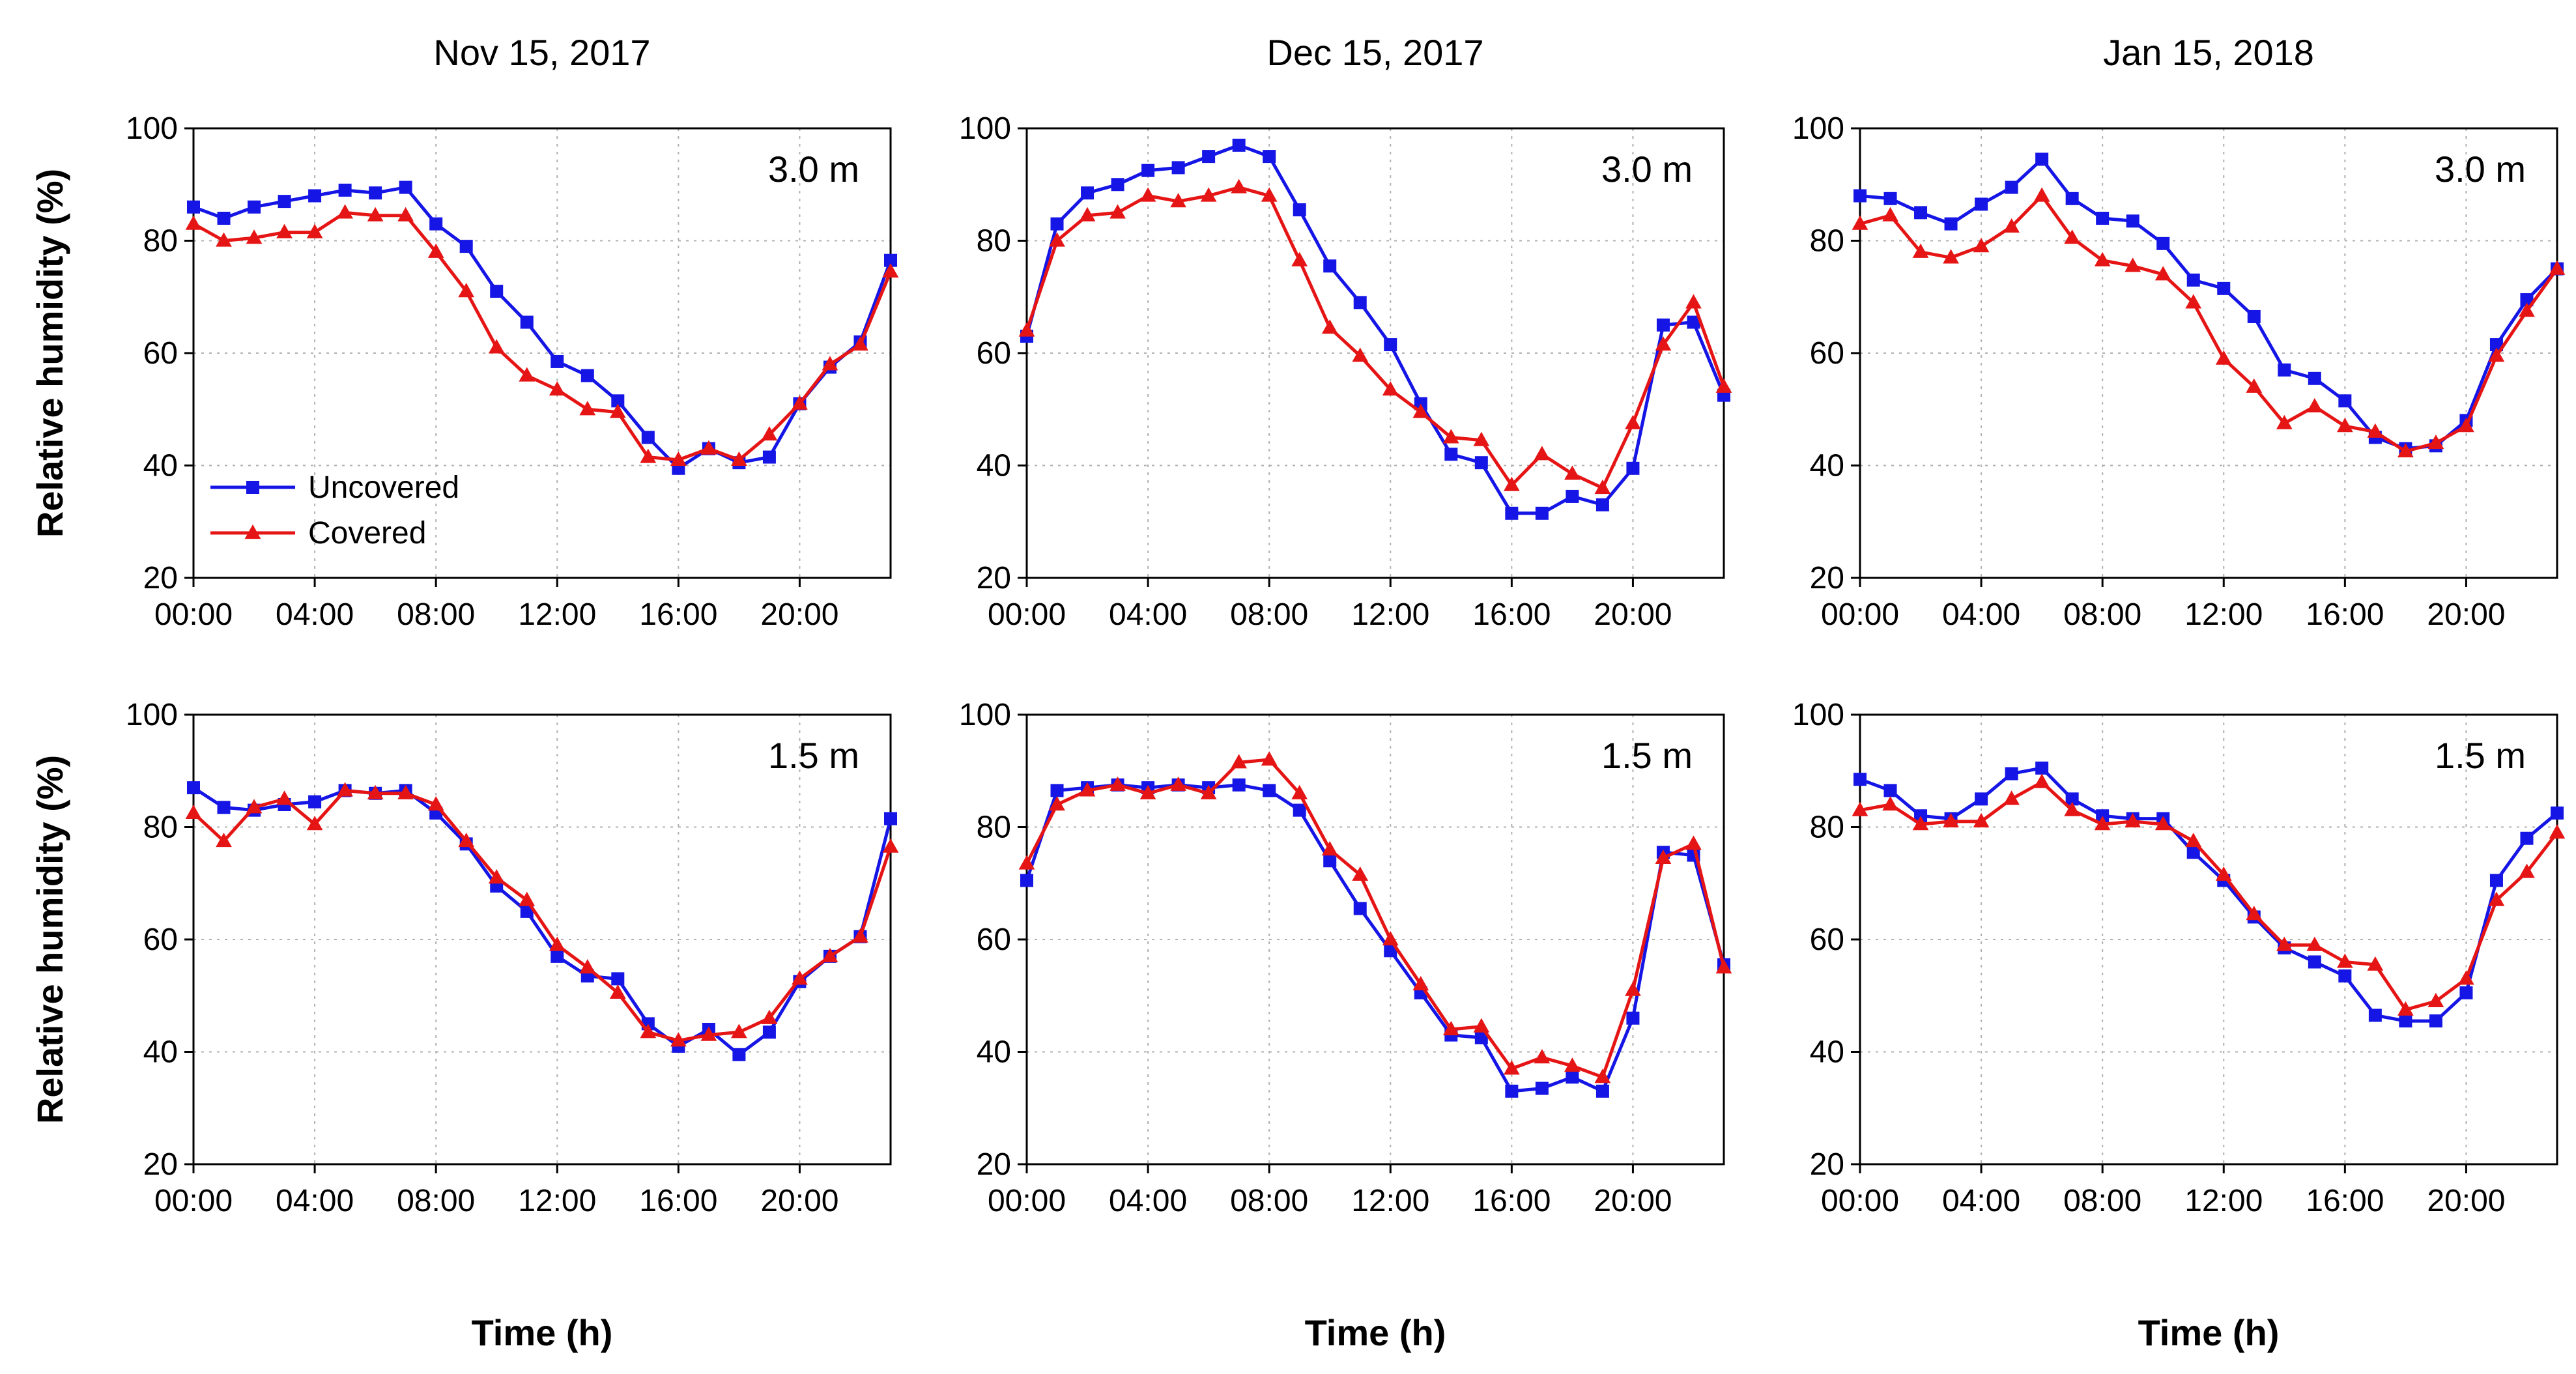 Image resolution: width=2576 pixels, height=1374 pixels. What do you see at coordinates (985, 129) in the screenshot?
I see `y-tick-label: 100` at bounding box center [985, 129].